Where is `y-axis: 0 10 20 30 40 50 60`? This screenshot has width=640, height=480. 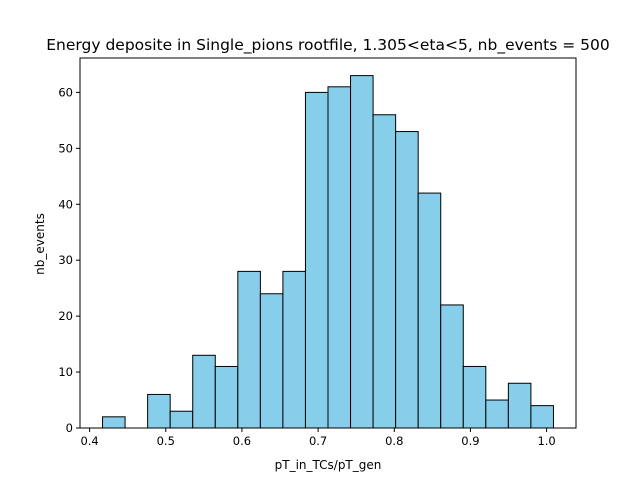 y-axis: 0 10 20 30 40 50 60 is located at coordinates (69, 260).